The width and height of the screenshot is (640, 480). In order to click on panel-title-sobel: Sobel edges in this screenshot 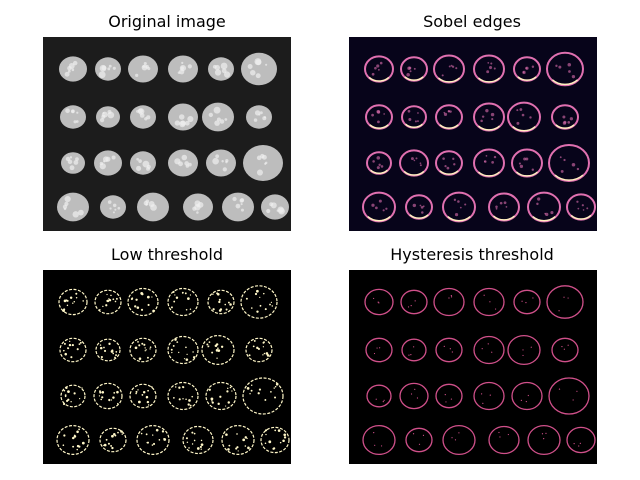, I will do `click(472, 21)`.